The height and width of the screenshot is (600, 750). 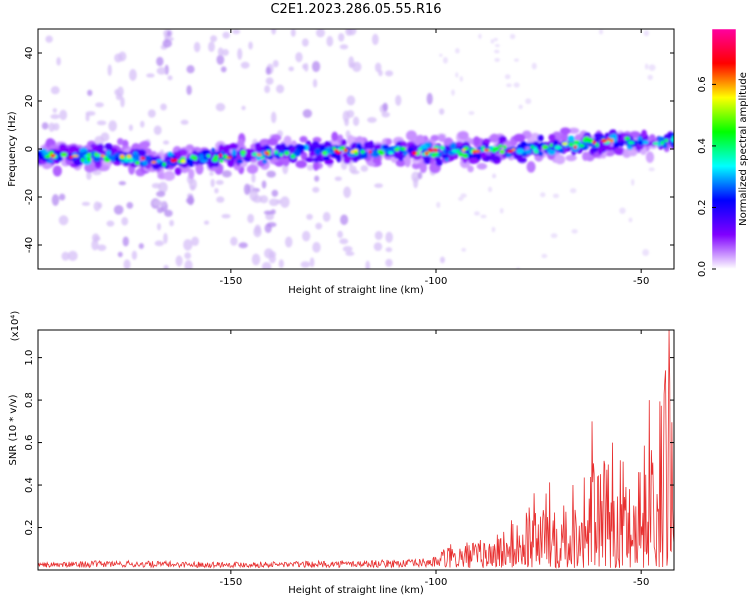 I want to click on y-tick-label: 0.4, so click(x=29, y=485).